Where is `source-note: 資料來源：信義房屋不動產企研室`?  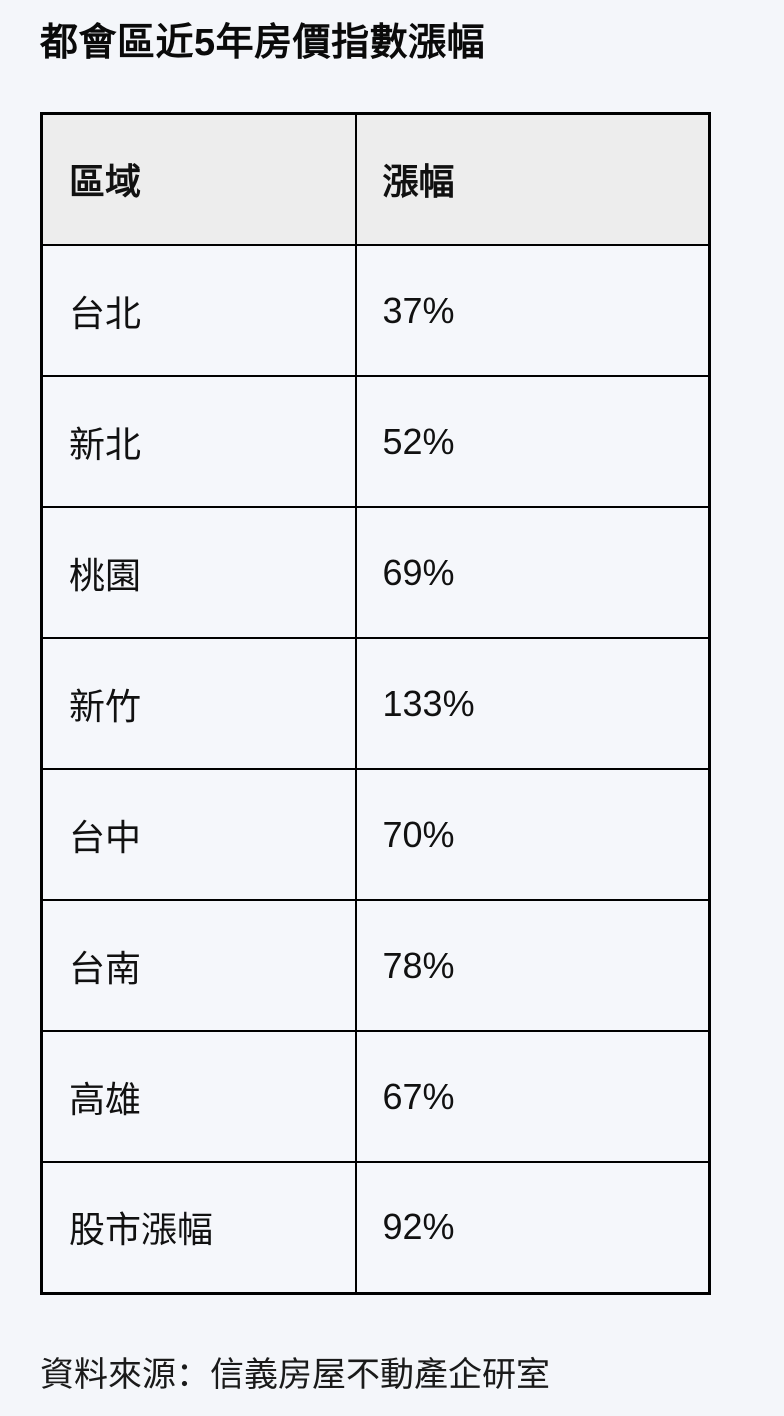
source-note: 資料來源：信義房屋不動產企研室 is located at coordinates (295, 1374).